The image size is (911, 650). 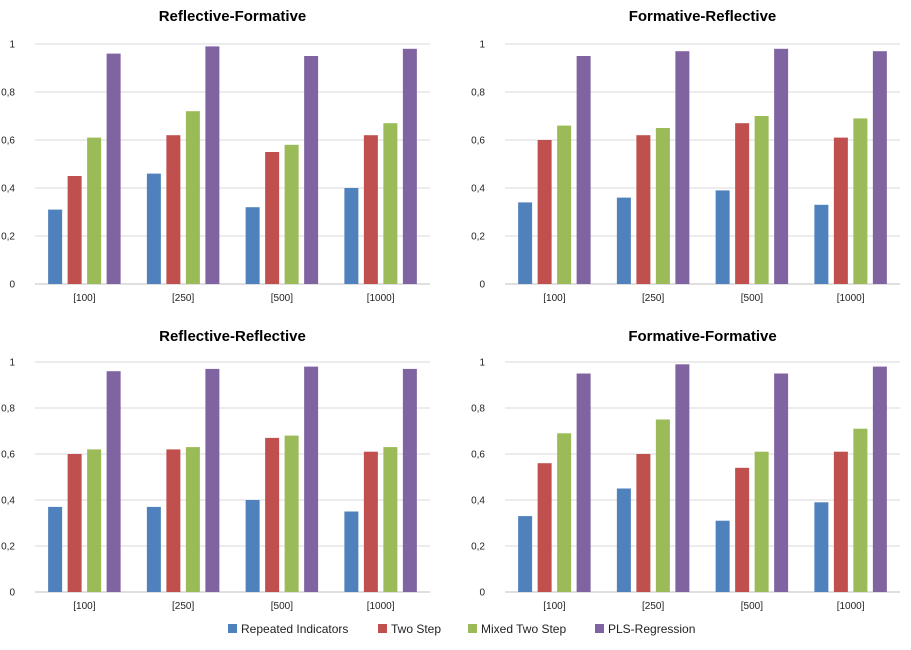 What do you see at coordinates (703, 16) in the screenshot?
I see `chart-title: Formative-Reflective` at bounding box center [703, 16].